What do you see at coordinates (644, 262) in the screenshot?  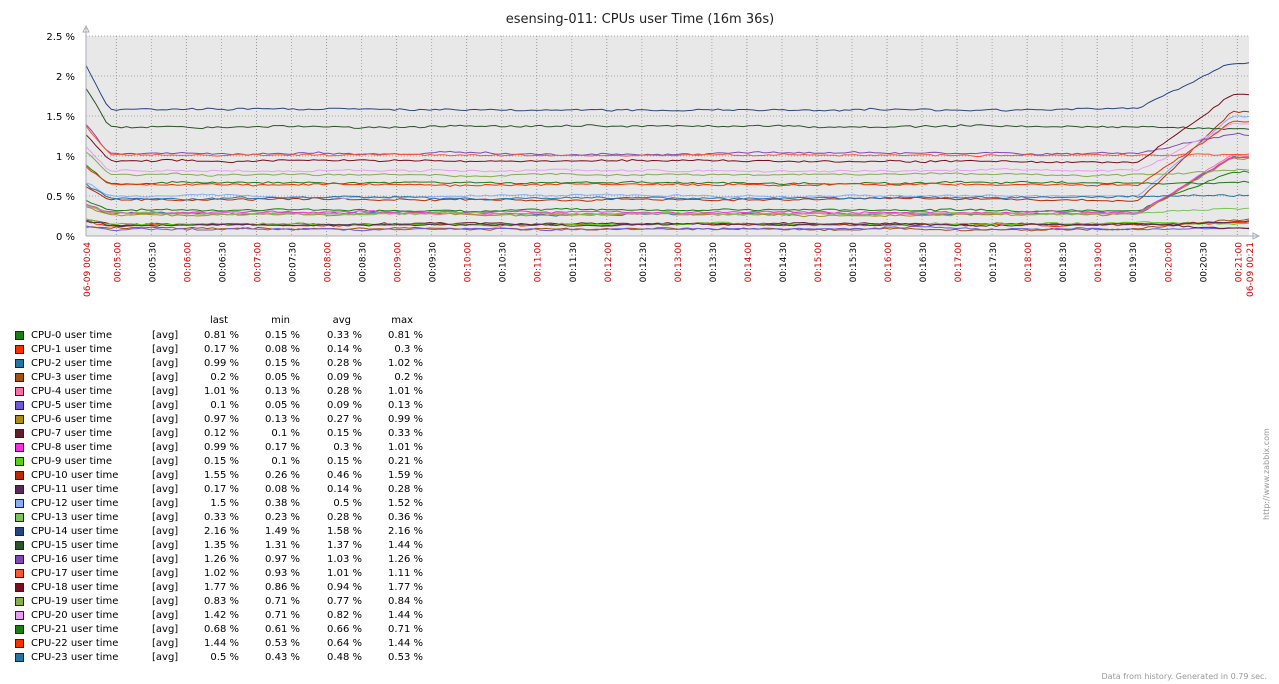 I see `x-tick-label: 00:12:30` at bounding box center [644, 262].